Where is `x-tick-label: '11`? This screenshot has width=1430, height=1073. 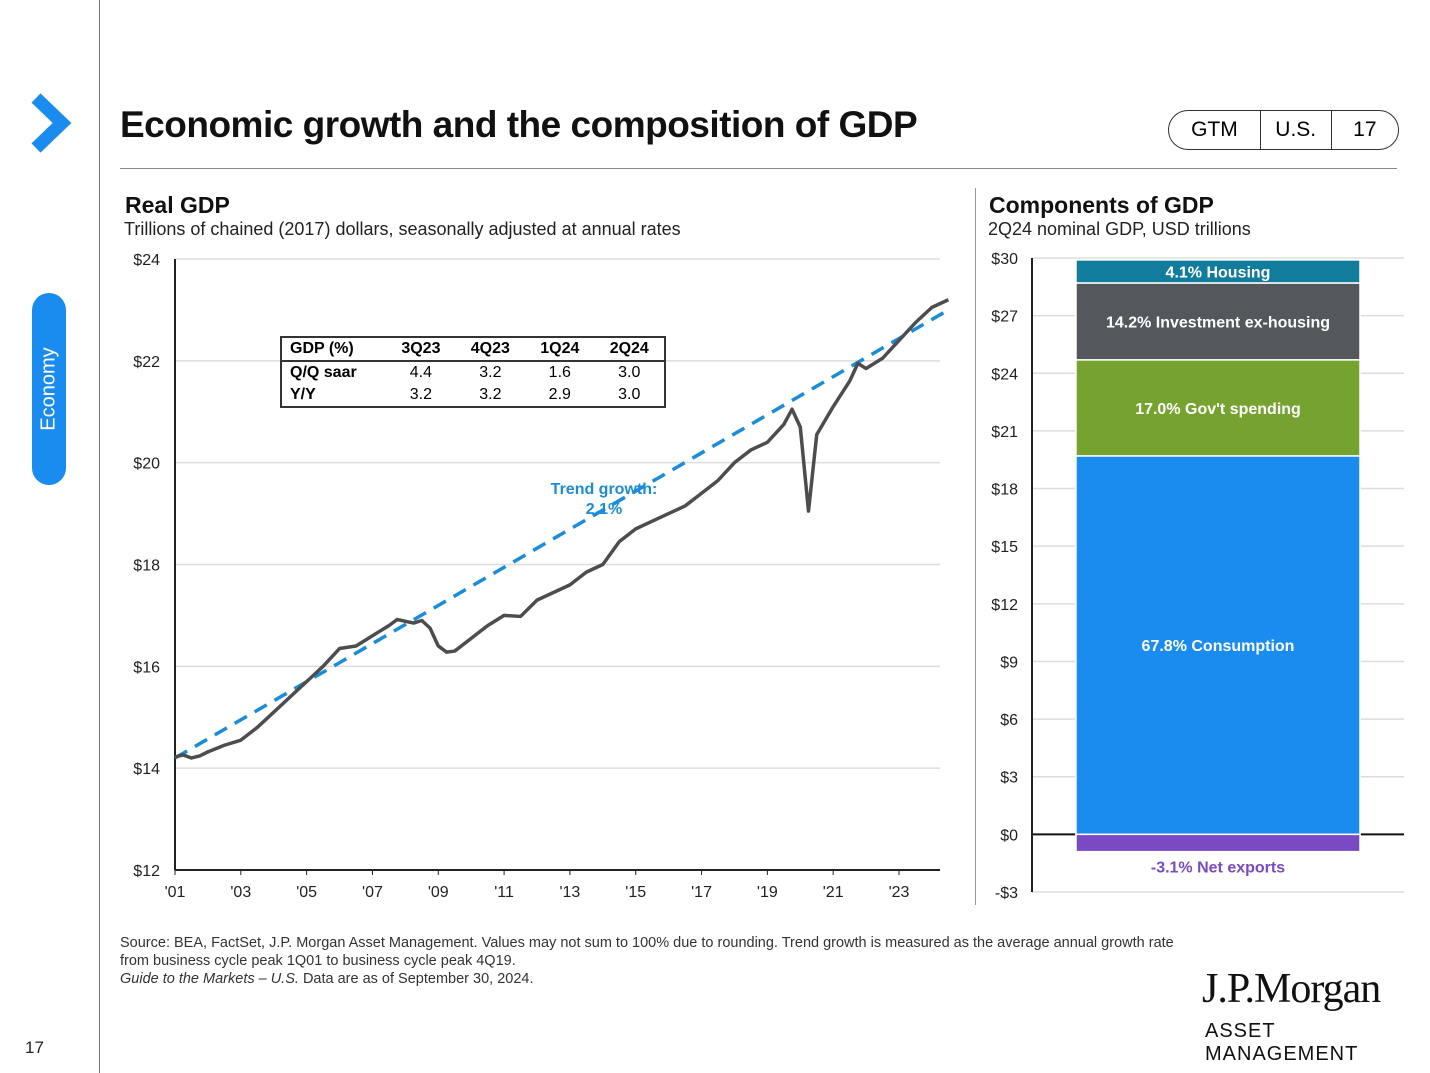
x-tick-label: '11 is located at coordinates (504, 892).